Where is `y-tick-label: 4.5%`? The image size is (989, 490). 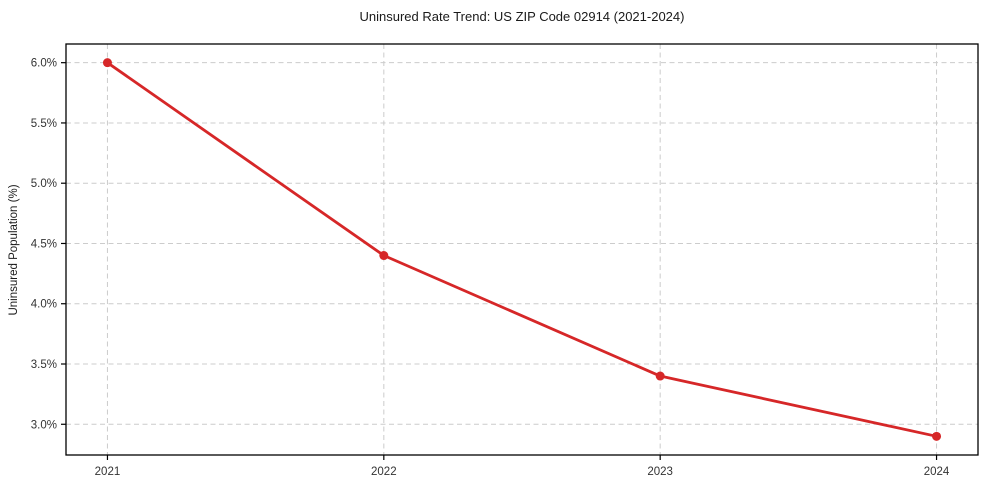 y-tick-label: 4.5% is located at coordinates (44, 244).